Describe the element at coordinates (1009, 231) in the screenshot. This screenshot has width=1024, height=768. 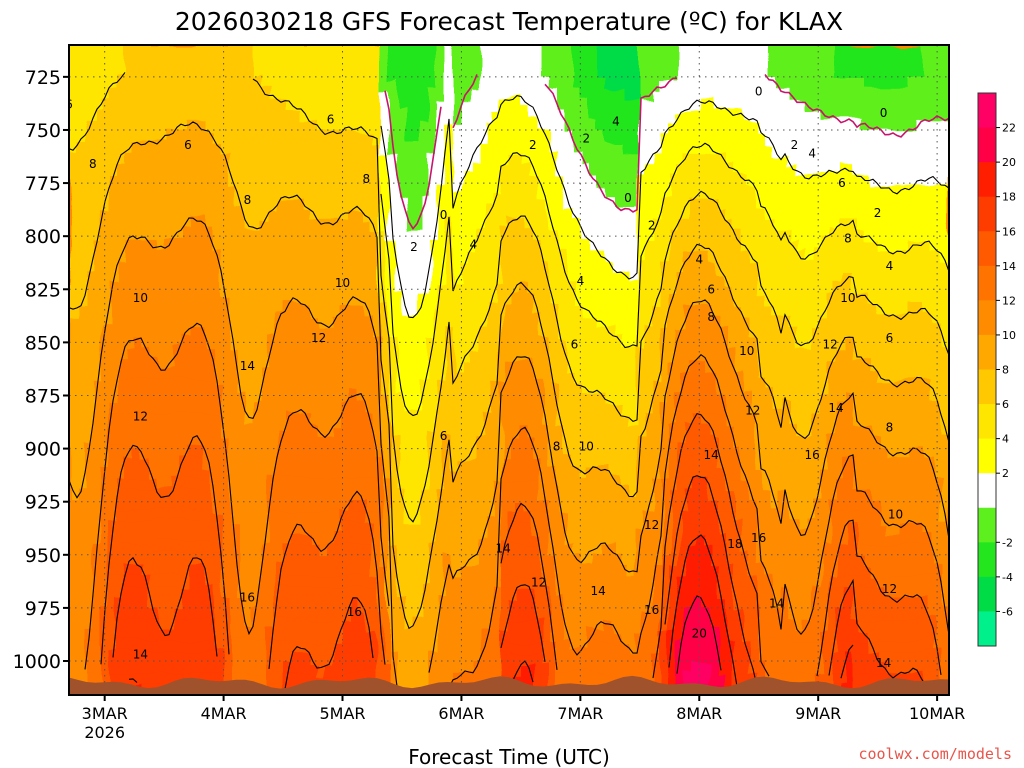
I see `colorbar-tick-label: 16` at that location.